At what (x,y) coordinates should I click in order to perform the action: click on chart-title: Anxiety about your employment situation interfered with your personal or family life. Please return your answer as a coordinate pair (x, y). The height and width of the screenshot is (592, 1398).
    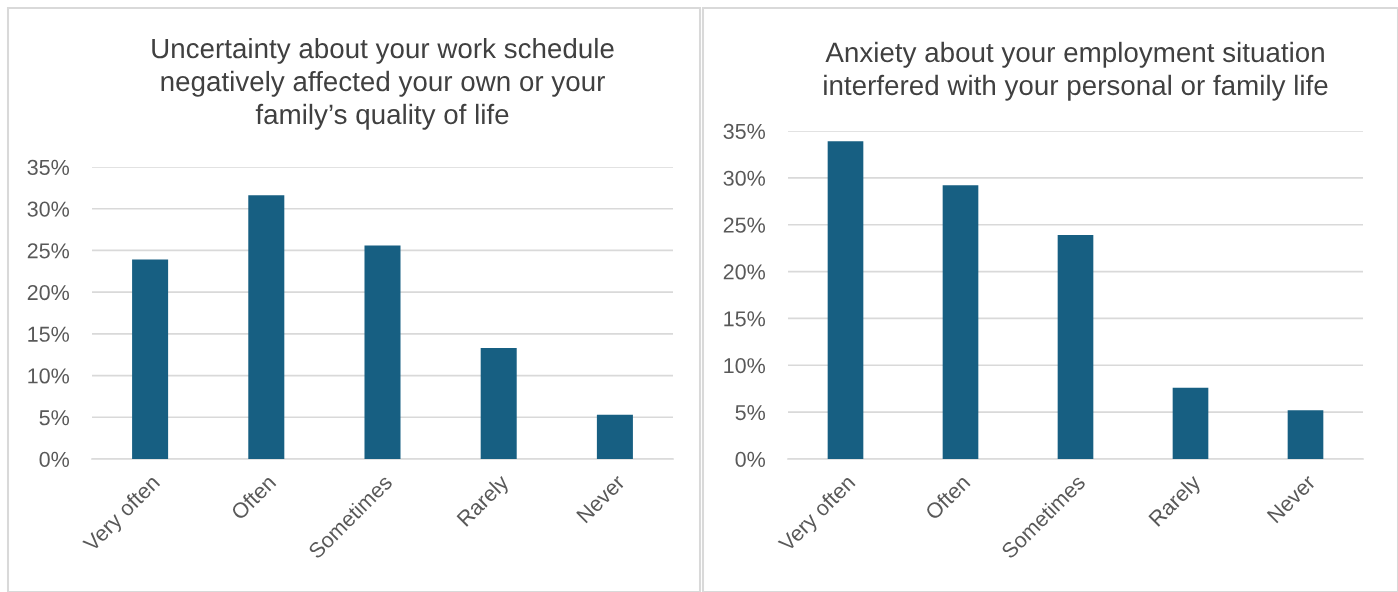
    Looking at the image, I should click on (1076, 71).